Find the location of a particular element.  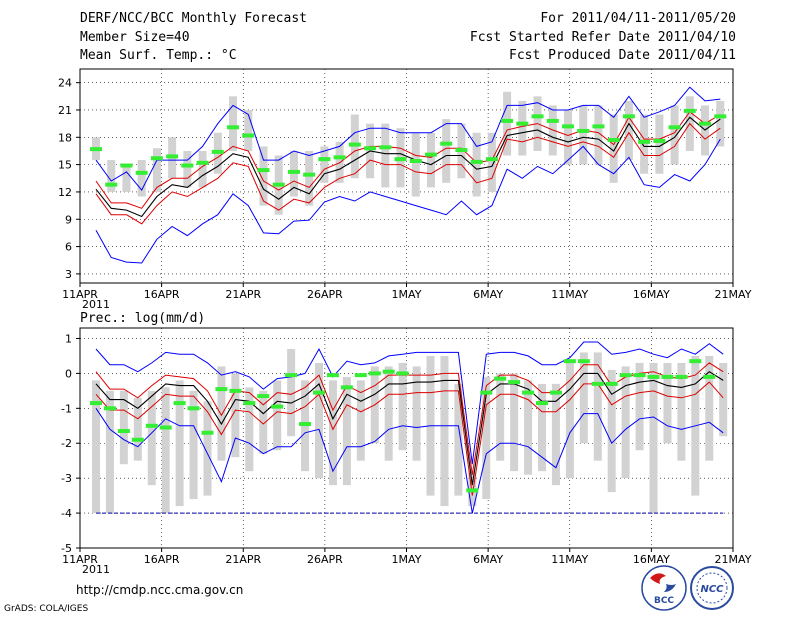

y-tick-label: -5 is located at coordinates (66, 548).